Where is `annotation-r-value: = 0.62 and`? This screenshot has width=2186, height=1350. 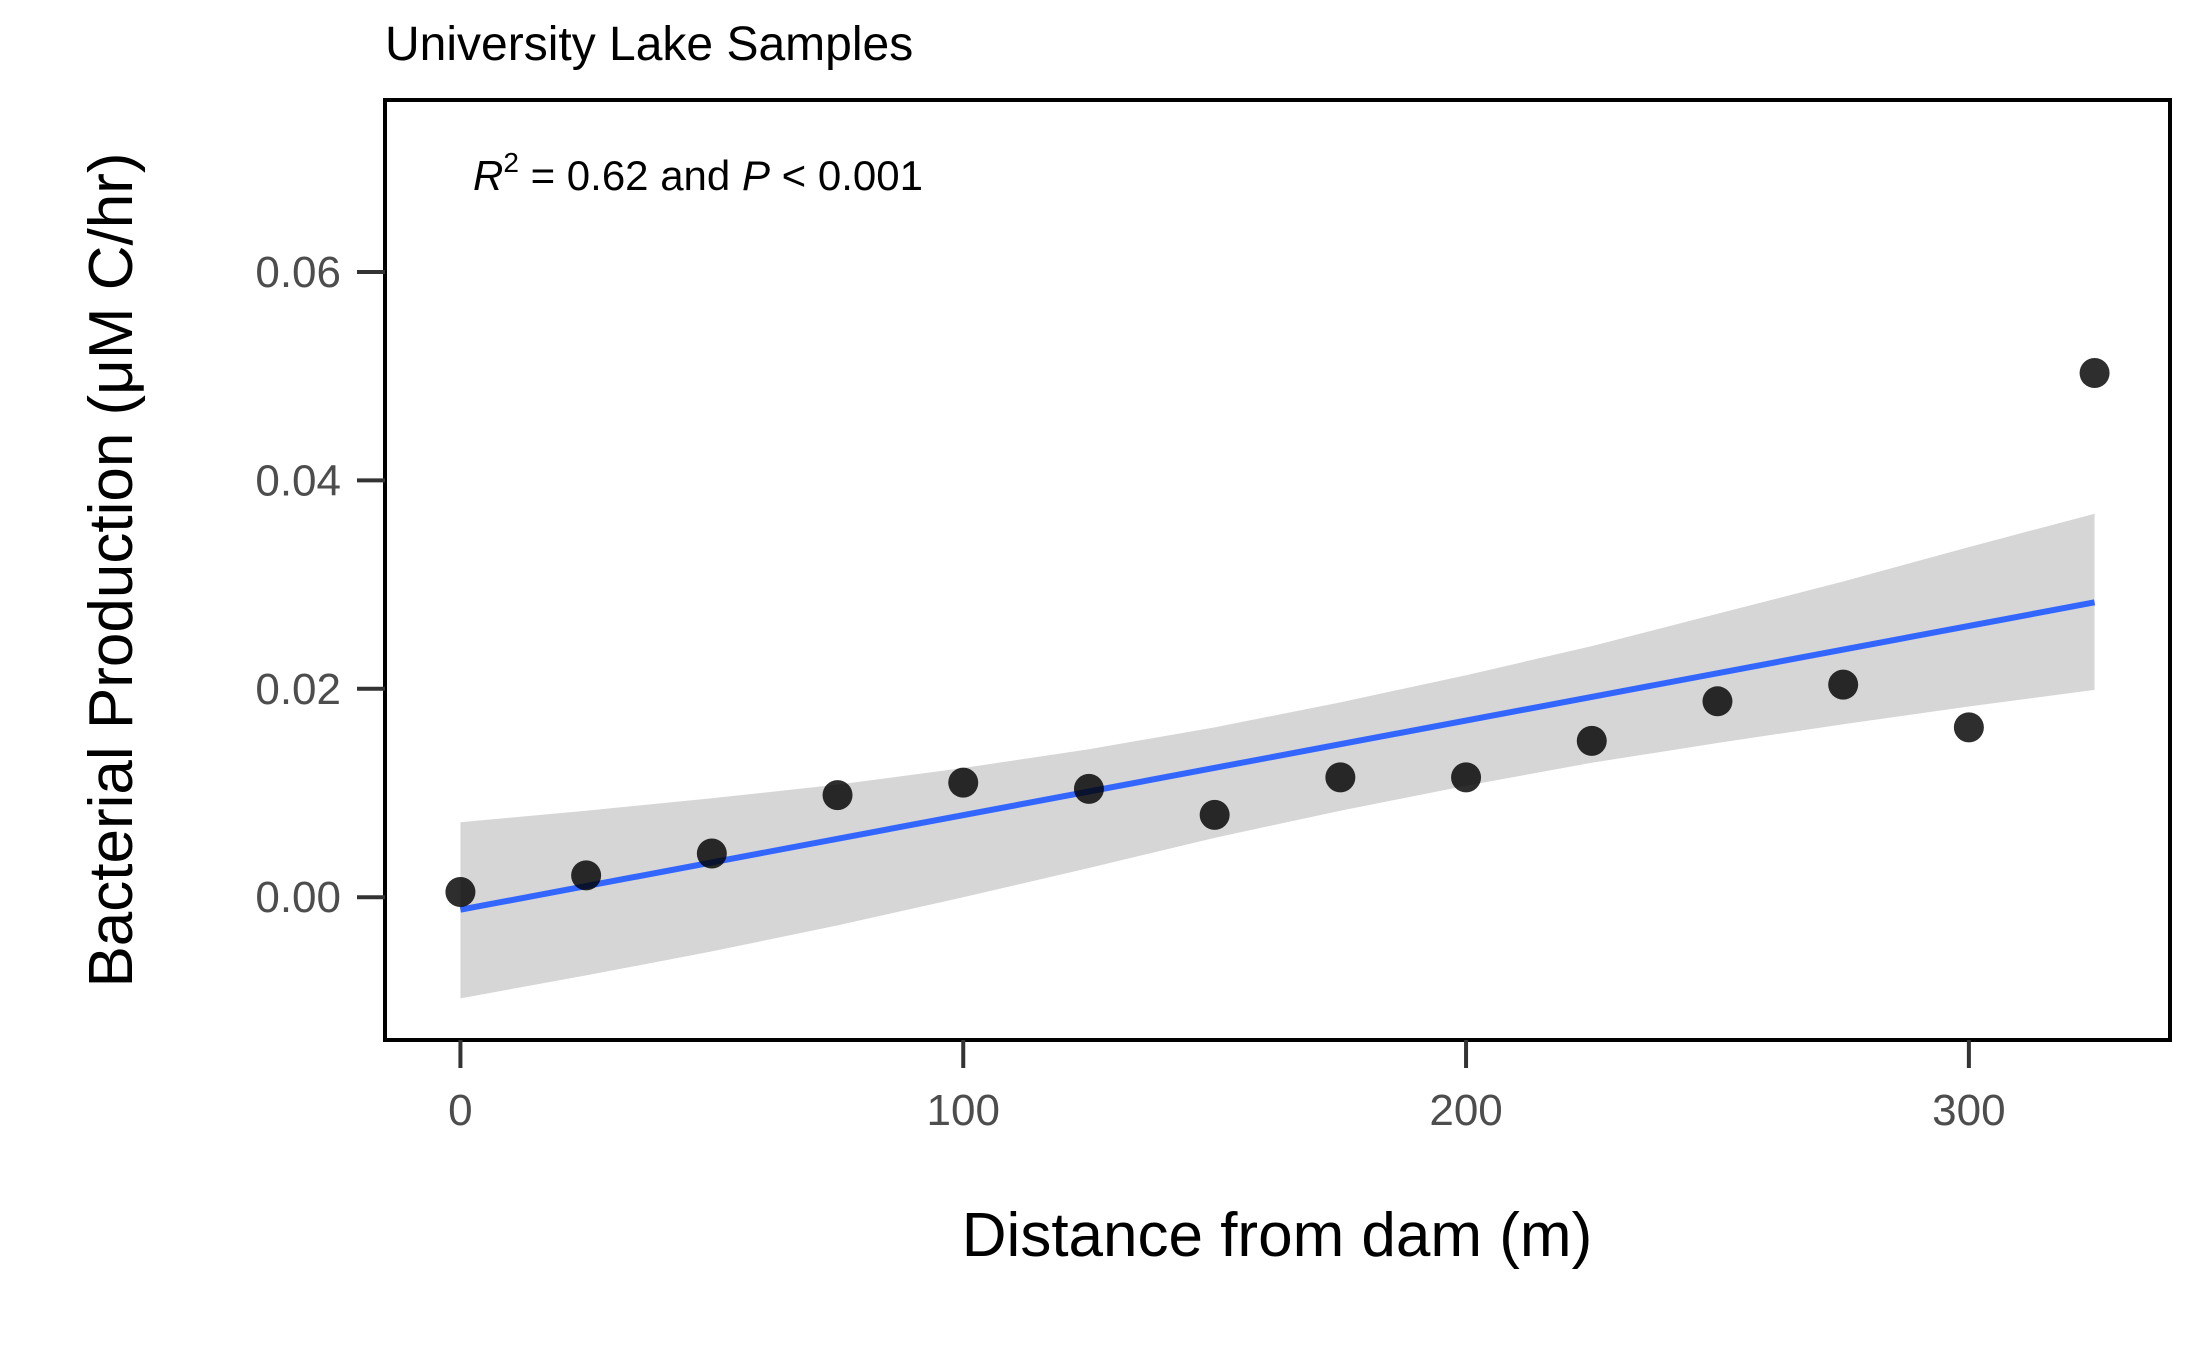
annotation-r-value: = 0.62 and is located at coordinates (630, 175).